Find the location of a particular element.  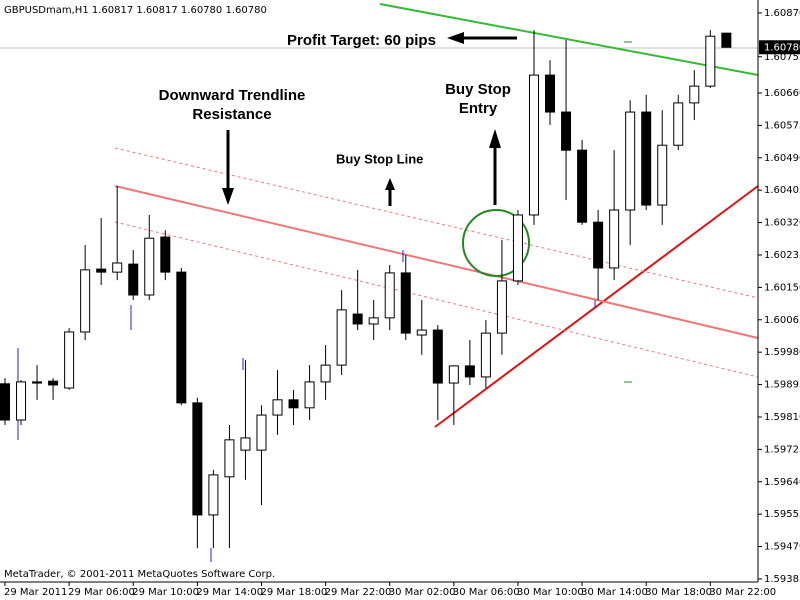

y-tick-label: 1.60490 is located at coordinates (782, 158).